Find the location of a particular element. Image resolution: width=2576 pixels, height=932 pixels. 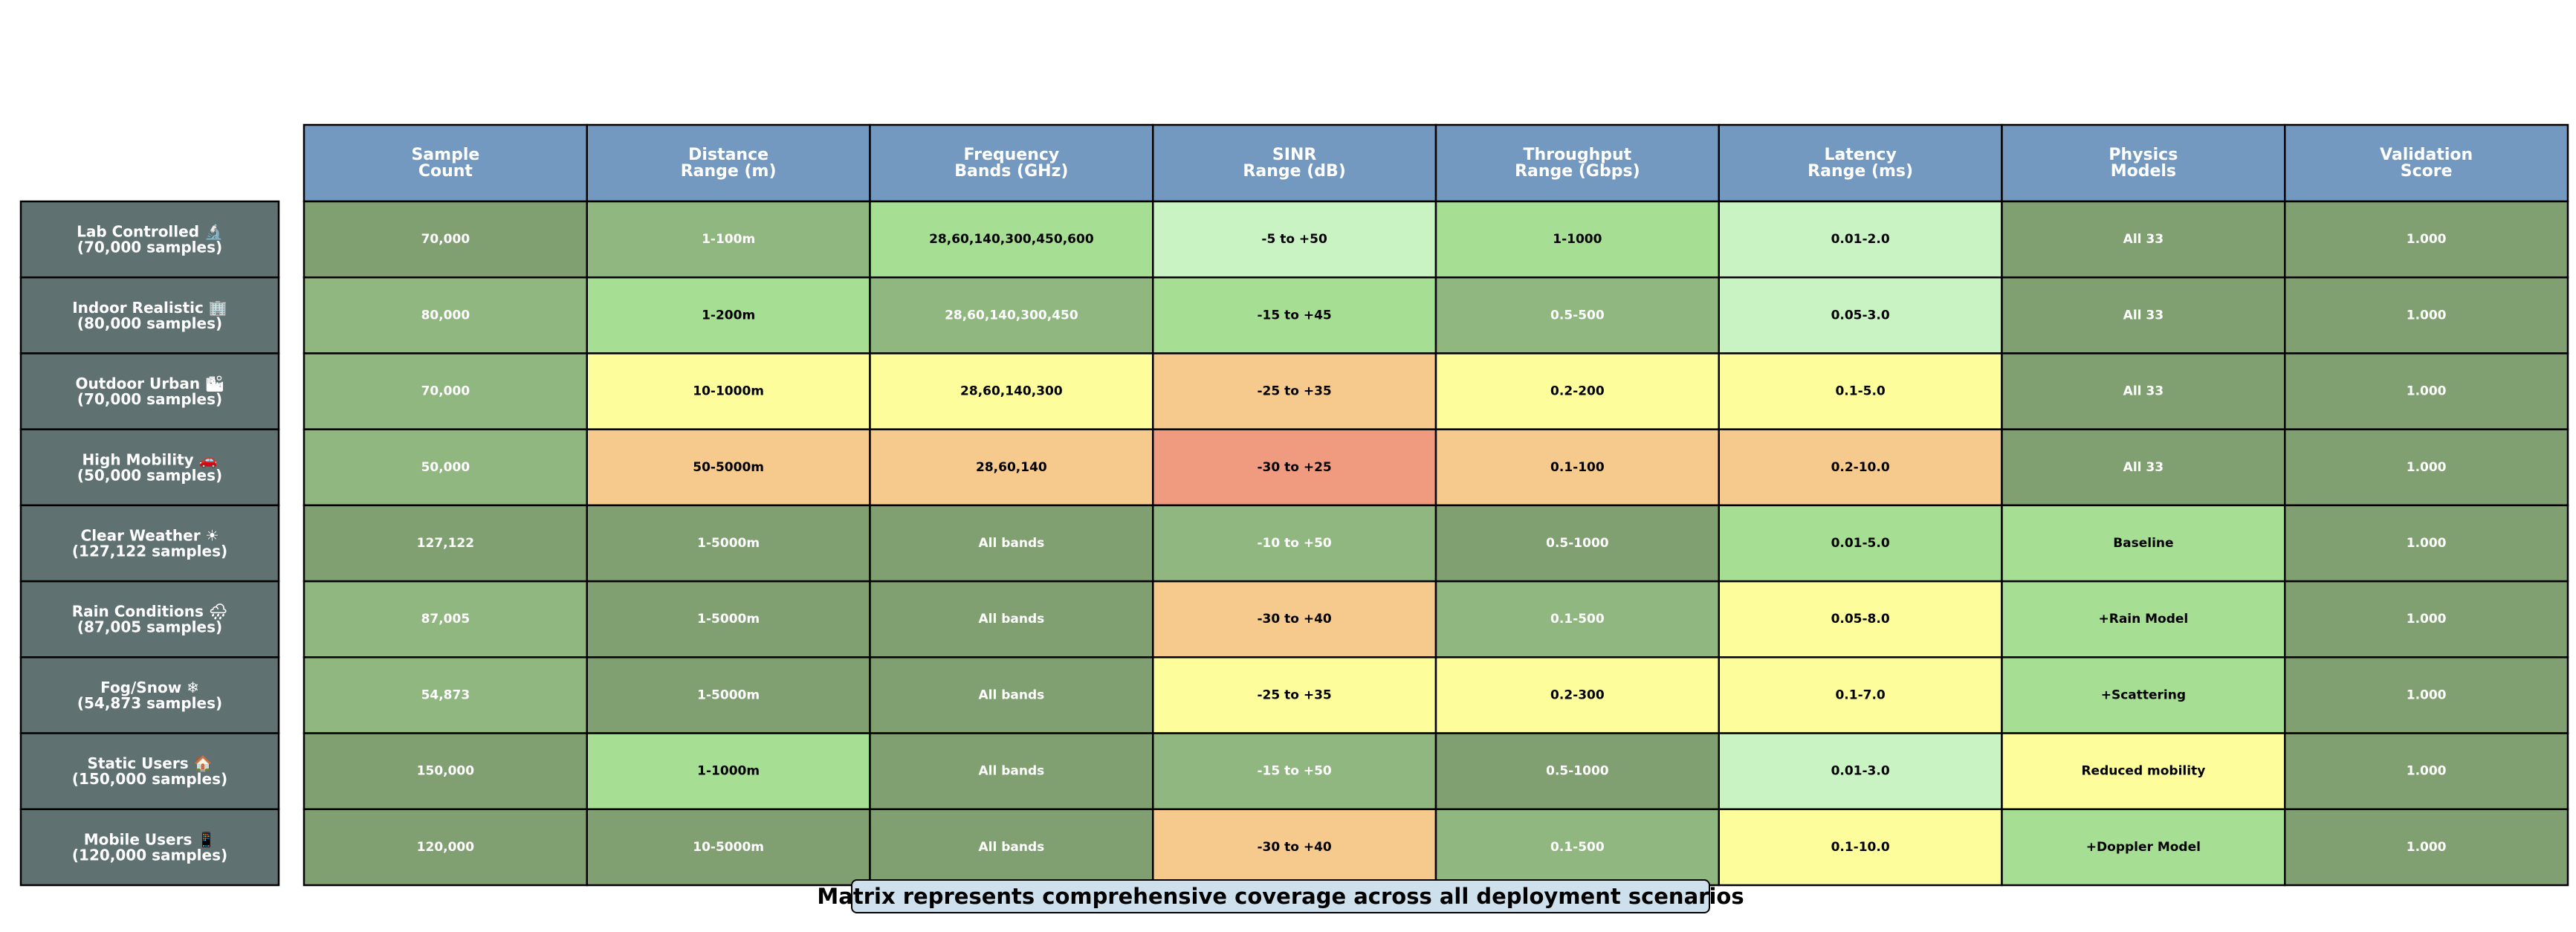

column-header-label: Validation Score is located at coordinates (2426, 163).